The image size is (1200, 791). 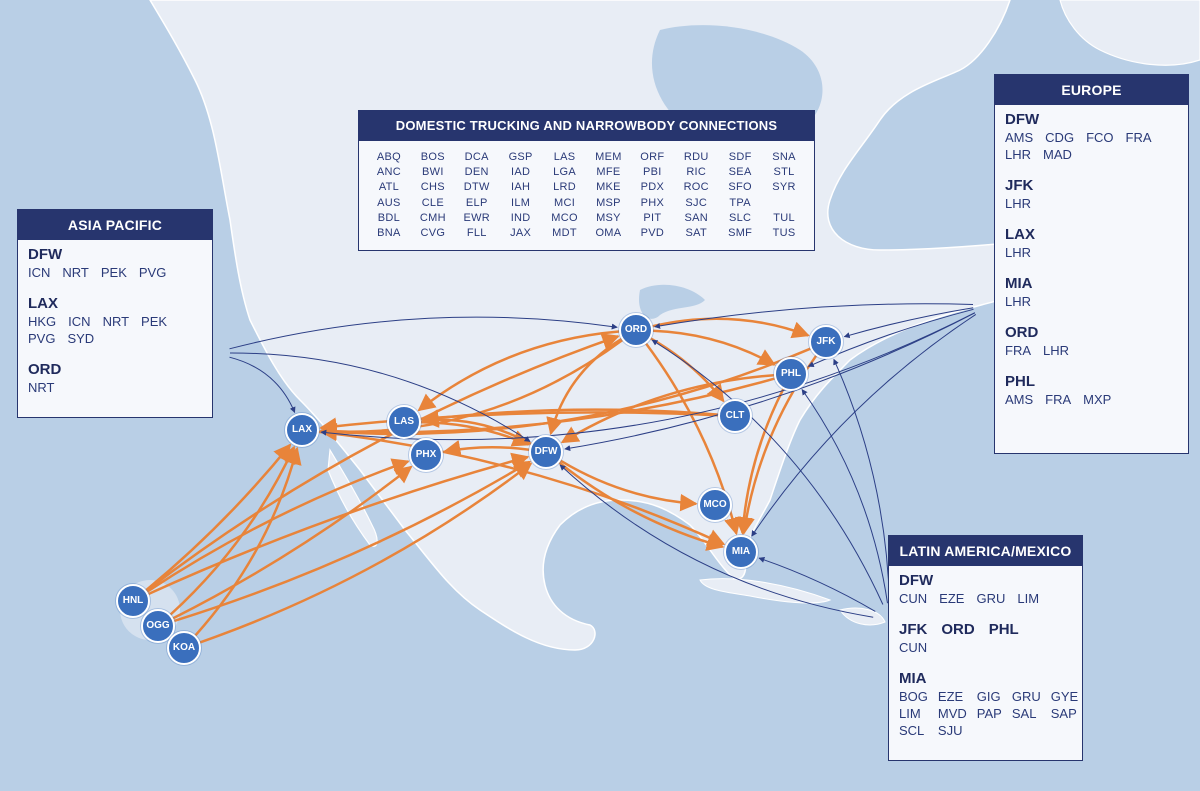 I want to click on destination-code: CUN, so click(x=913, y=647).